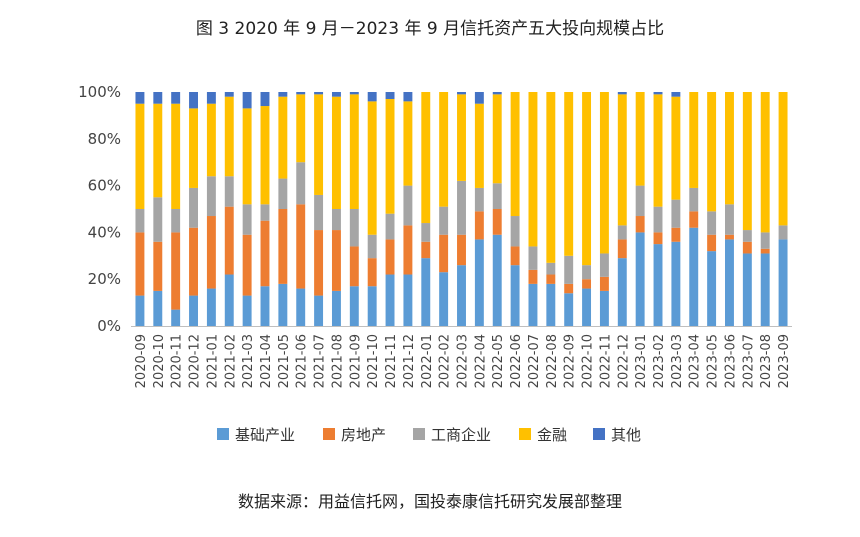 The width and height of the screenshot is (860, 537). I want to click on chart-title: 图 3 2020 年 9 月－2023 年 9 月信托资产五大投向规模占比, so click(430, 29).